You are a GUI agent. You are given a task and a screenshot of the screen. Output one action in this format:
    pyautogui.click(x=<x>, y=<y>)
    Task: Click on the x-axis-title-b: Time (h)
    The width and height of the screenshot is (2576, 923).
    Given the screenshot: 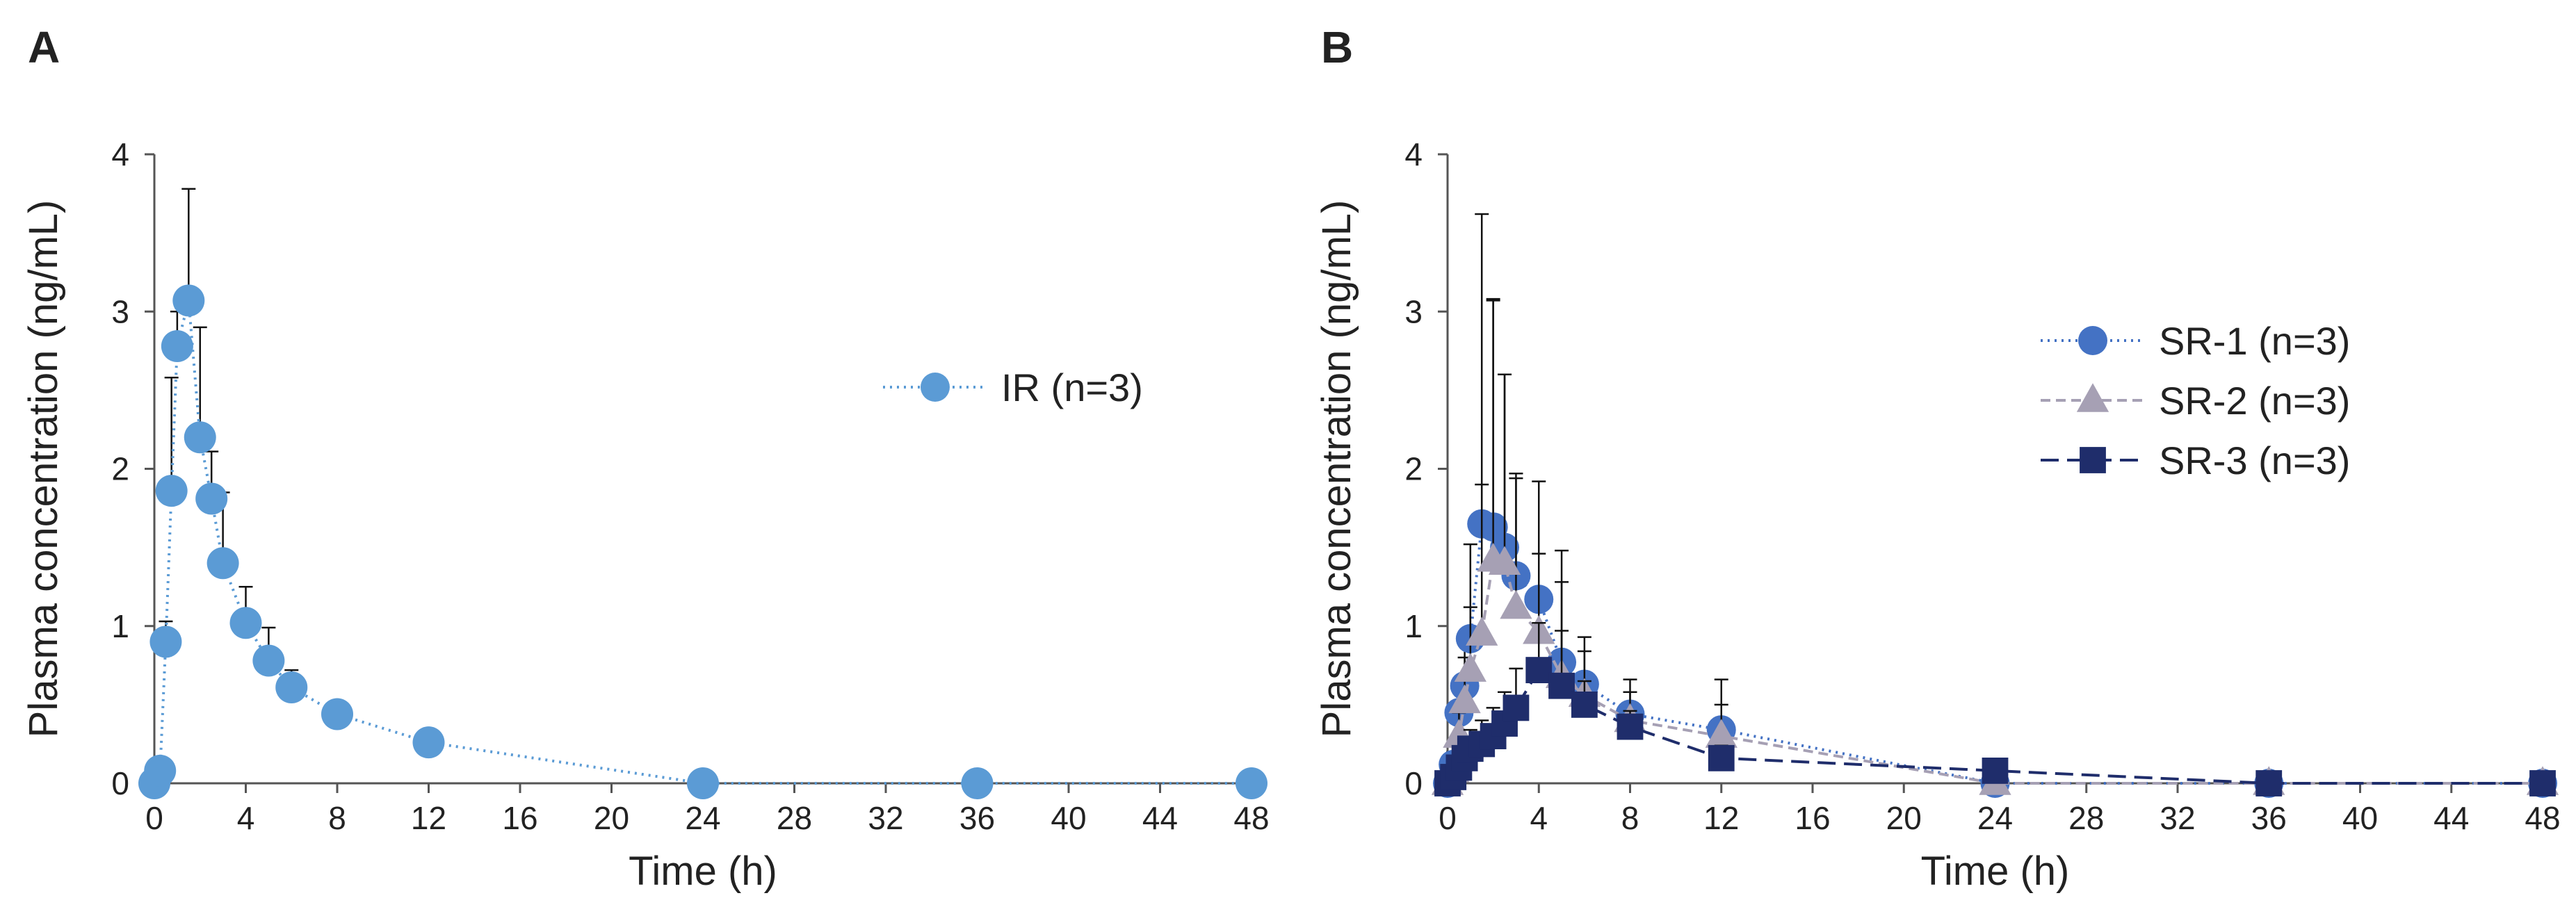 What is the action you would take?
    pyautogui.click(x=1995, y=872)
    